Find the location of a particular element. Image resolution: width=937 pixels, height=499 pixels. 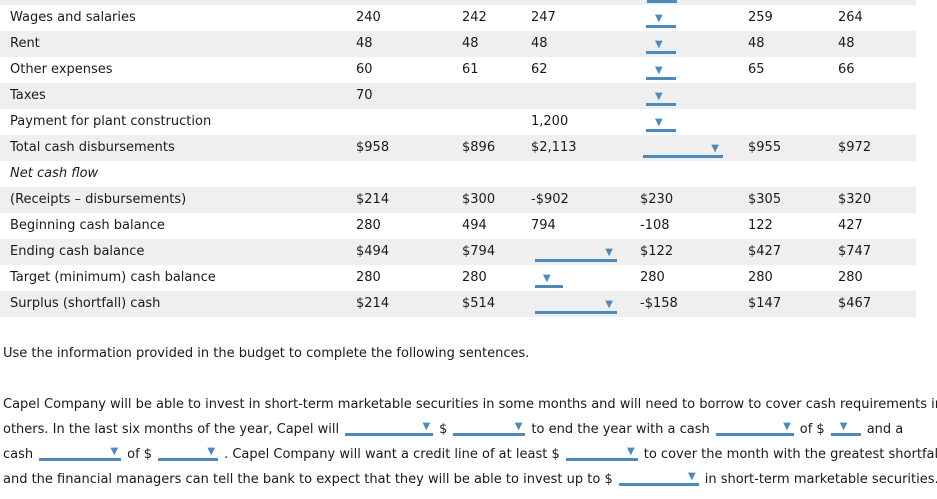

cell-month5: $427 is located at coordinates (765, 251).